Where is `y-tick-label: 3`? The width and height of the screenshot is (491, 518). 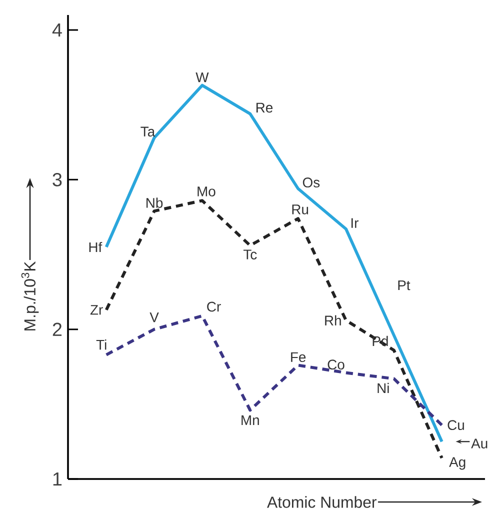 y-tick-label: 3 is located at coordinates (57, 179).